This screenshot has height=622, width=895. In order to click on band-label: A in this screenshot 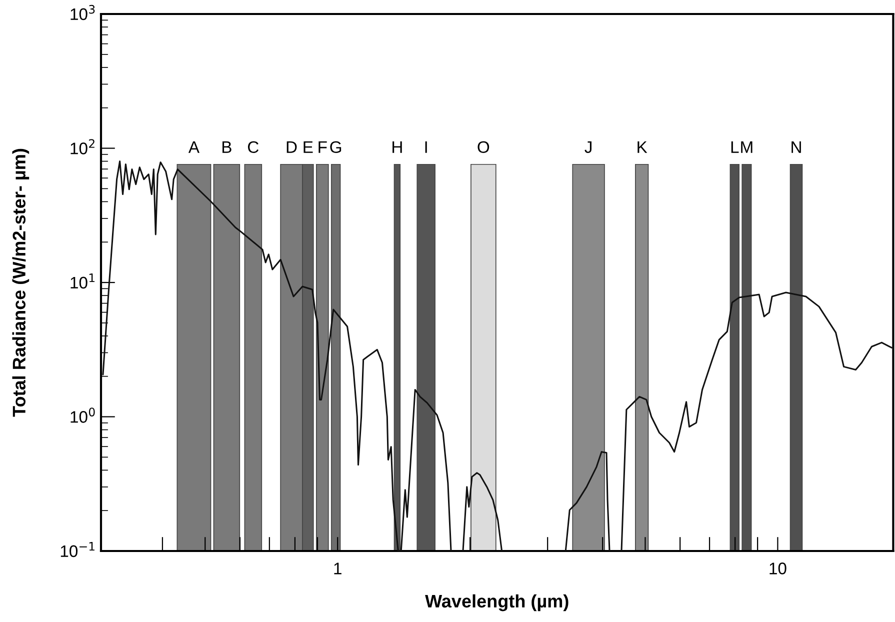, I will do `click(194, 147)`.